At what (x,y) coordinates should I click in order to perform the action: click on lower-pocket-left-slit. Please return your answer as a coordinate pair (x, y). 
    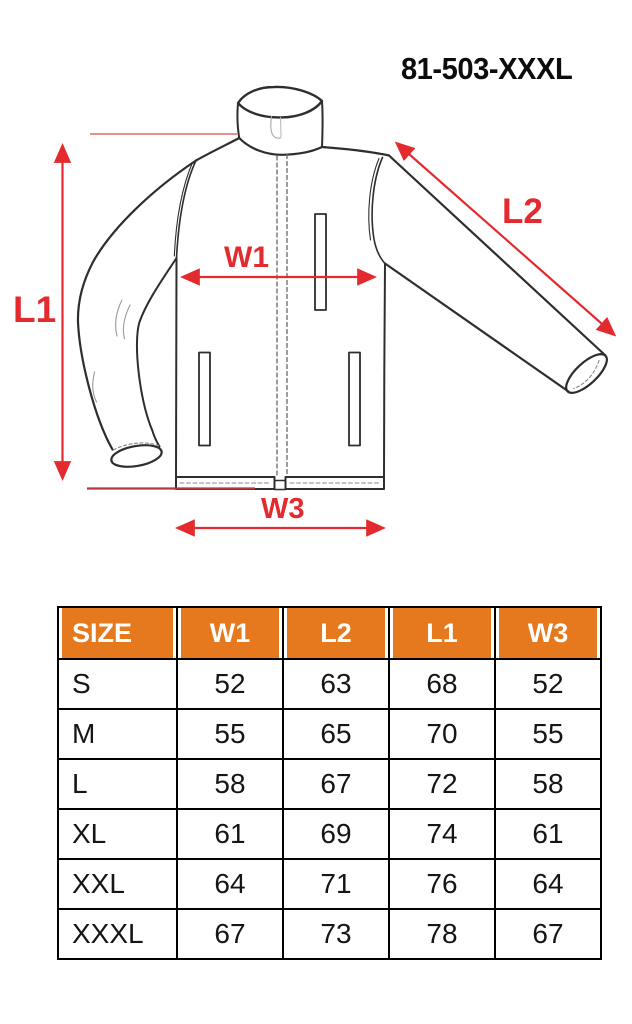
    Looking at the image, I should click on (204, 399).